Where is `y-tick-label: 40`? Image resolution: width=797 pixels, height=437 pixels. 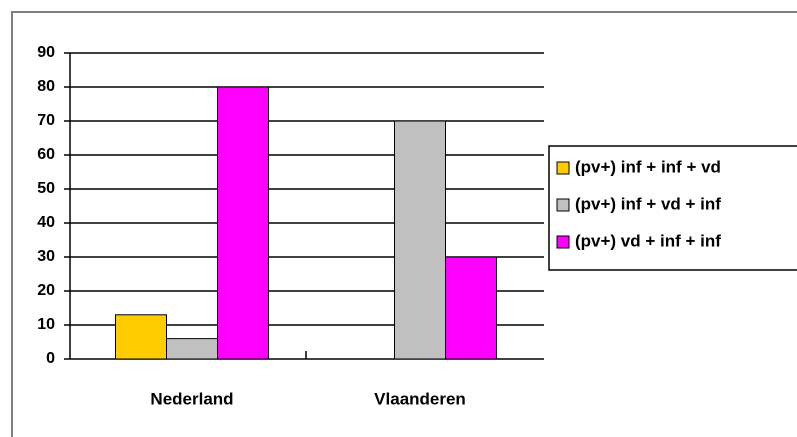 y-tick-label: 40 is located at coordinates (46, 222).